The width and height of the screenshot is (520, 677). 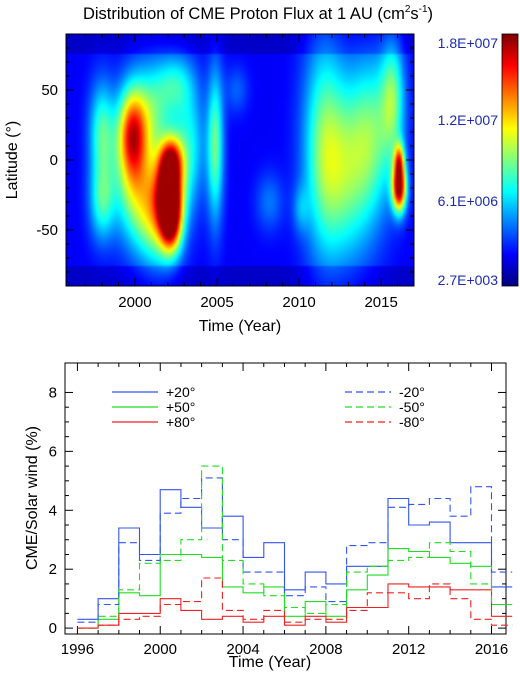 I want to click on colorbar-label-max: 1.8E+007, so click(x=468, y=43).